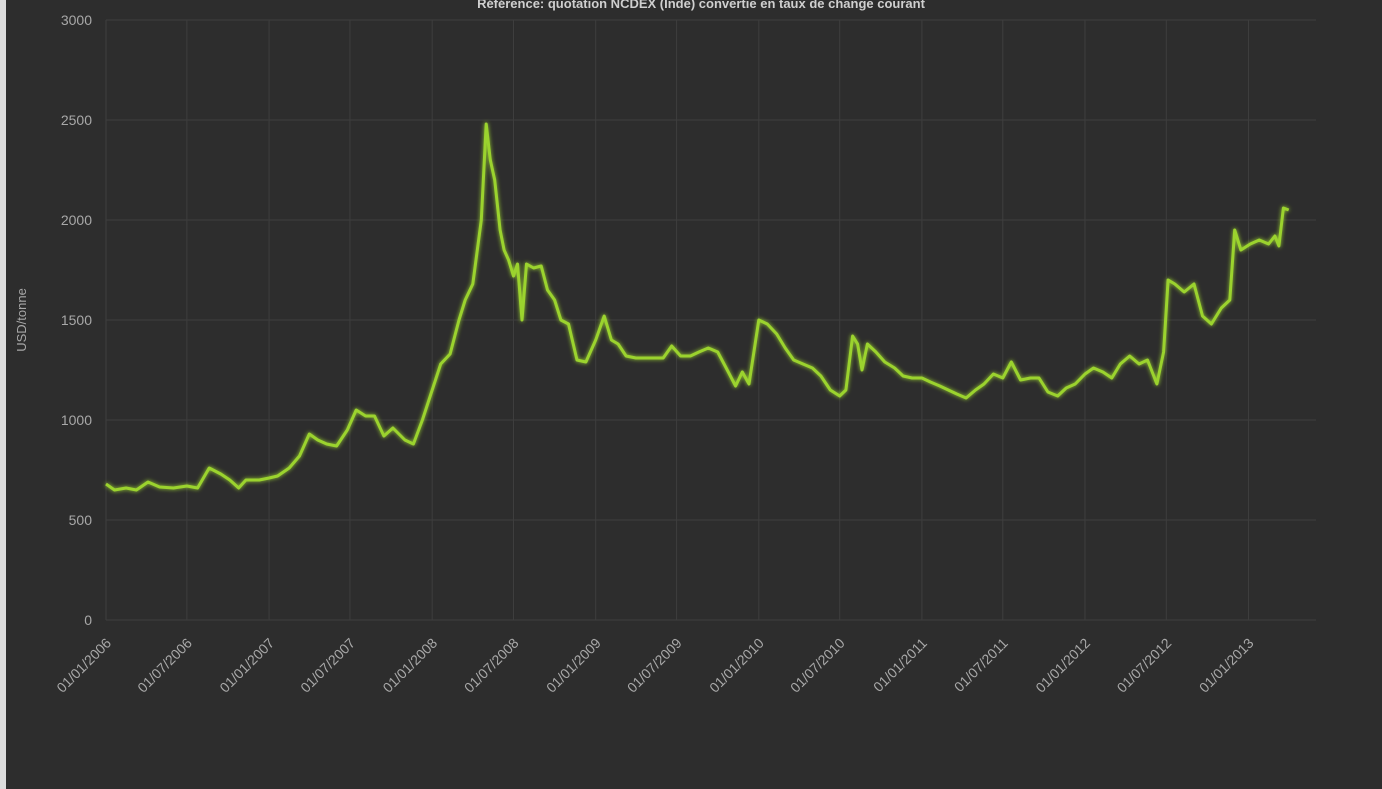  I want to click on y-tick-label: 2000, so click(76, 220).